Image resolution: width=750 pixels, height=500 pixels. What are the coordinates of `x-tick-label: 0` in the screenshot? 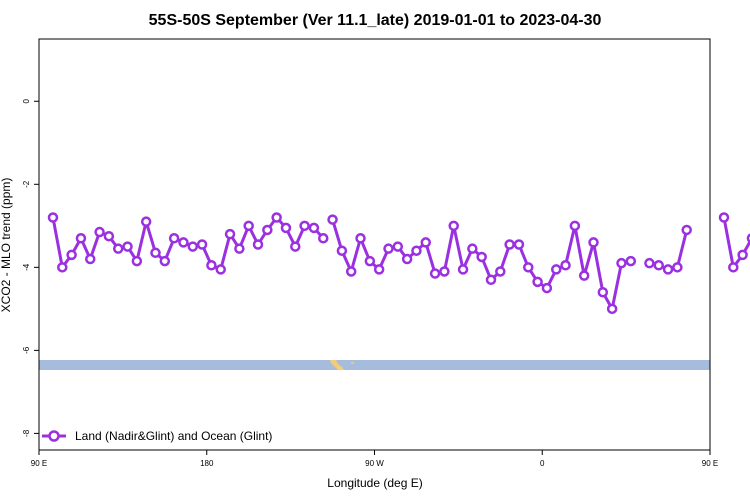 It's located at (542, 463).